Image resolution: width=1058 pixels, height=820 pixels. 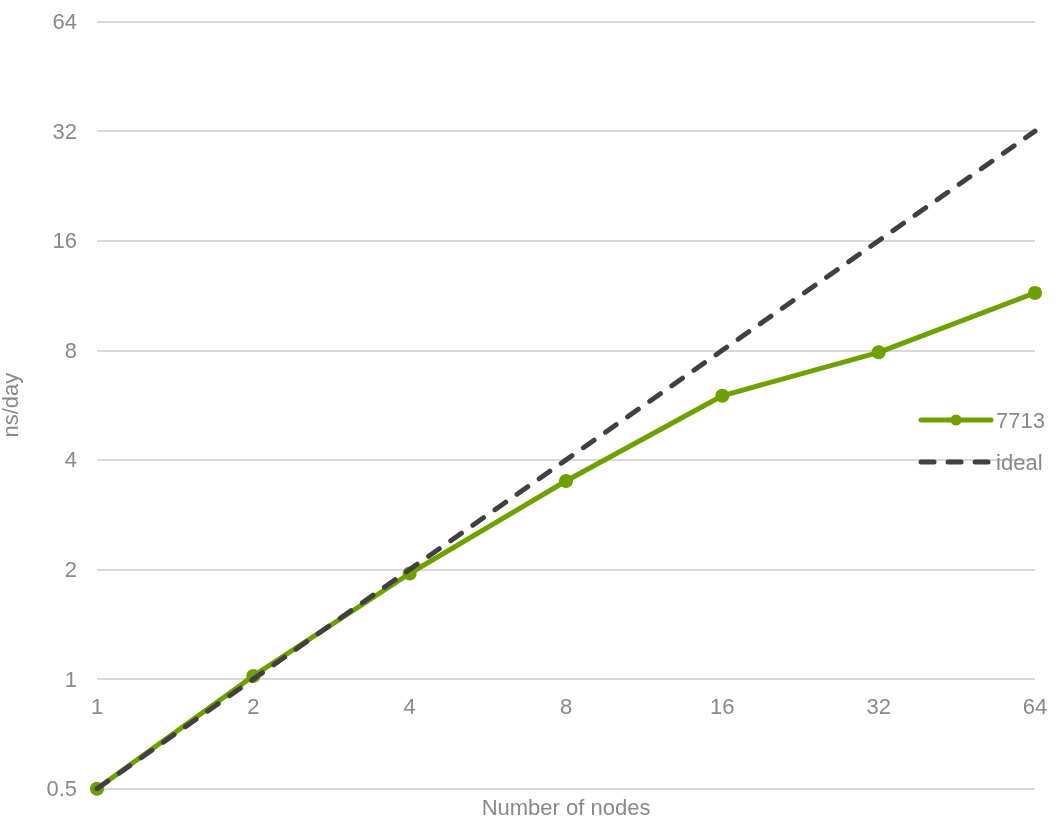 What do you see at coordinates (253, 706) in the screenshot?
I see `x-tick-label: 2` at bounding box center [253, 706].